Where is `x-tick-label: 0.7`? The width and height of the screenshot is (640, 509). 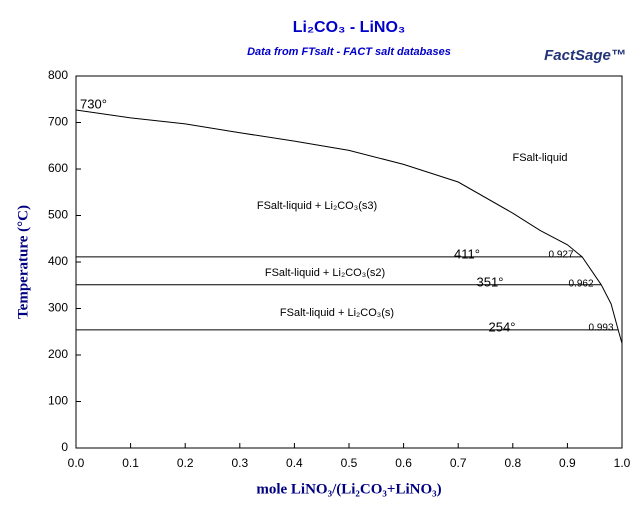
x-tick-label: 0.7 is located at coordinates (458, 463).